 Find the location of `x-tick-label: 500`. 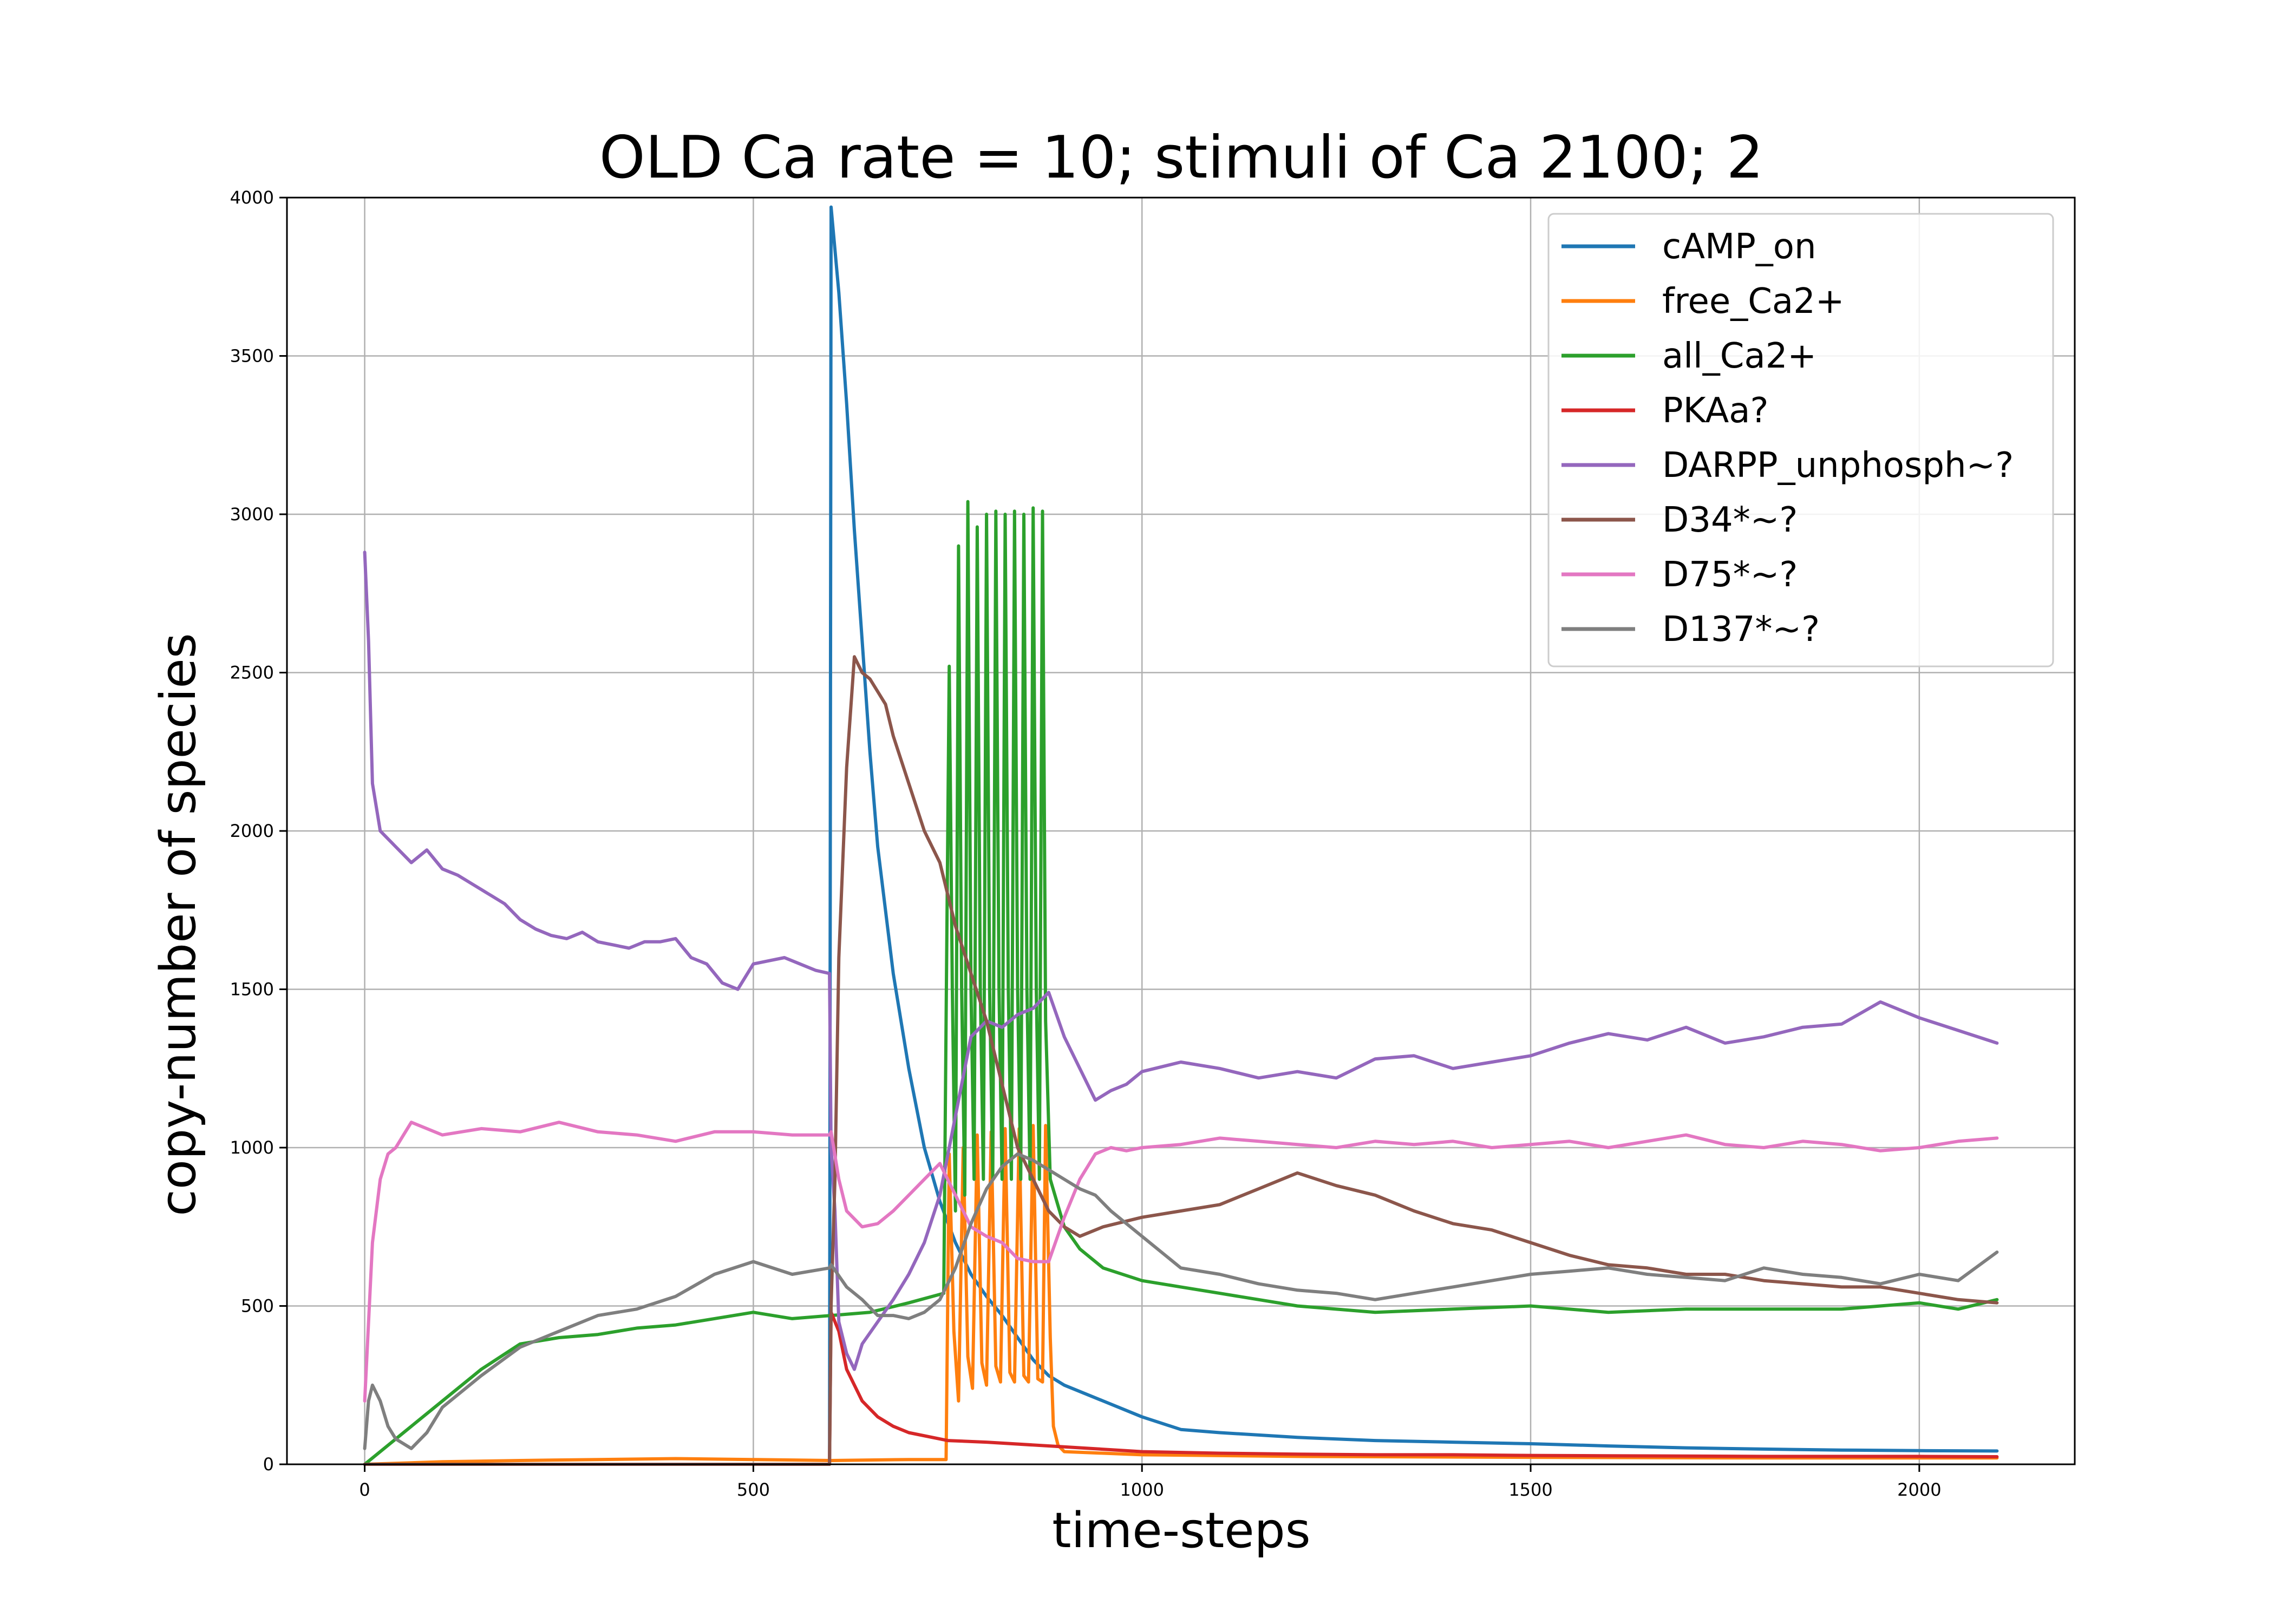

x-tick-label: 500 is located at coordinates (754, 1489).